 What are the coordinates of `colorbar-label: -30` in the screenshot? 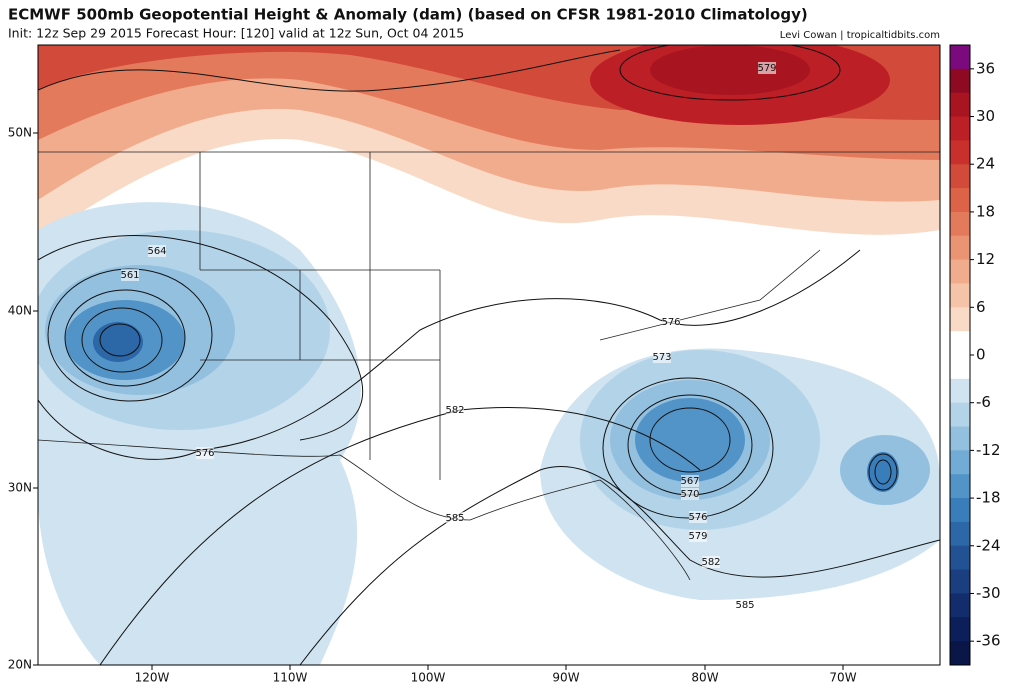 It's located at (988, 593).